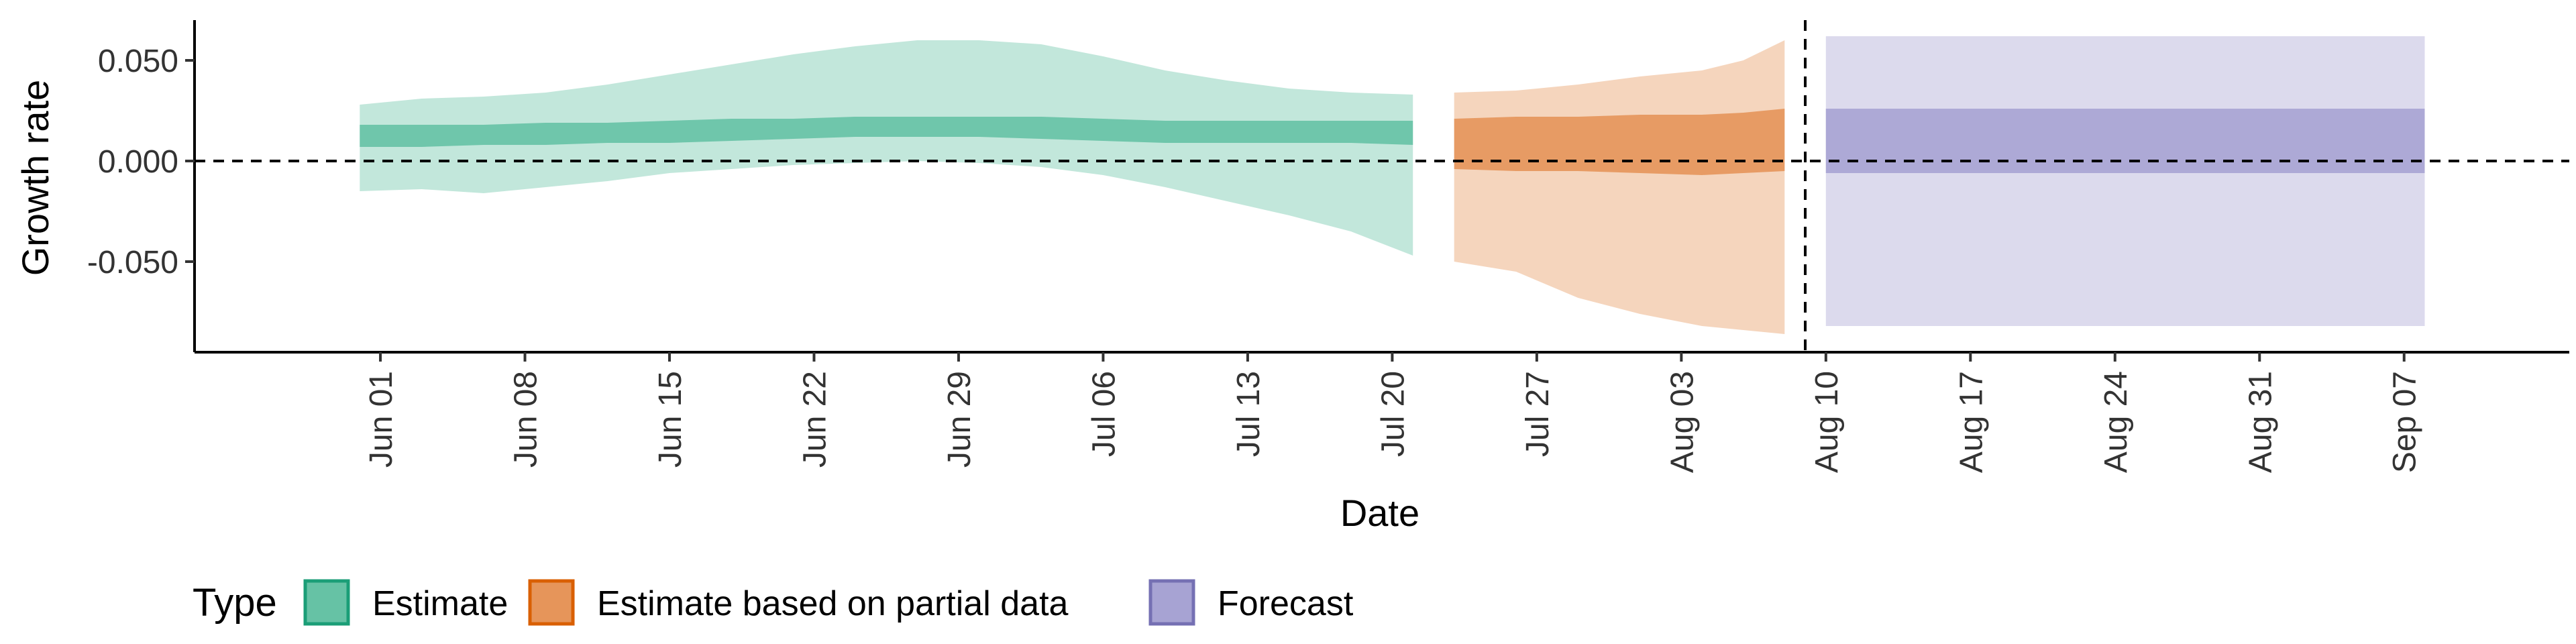  I want to click on forecast-inner-band, so click(2125, 141).